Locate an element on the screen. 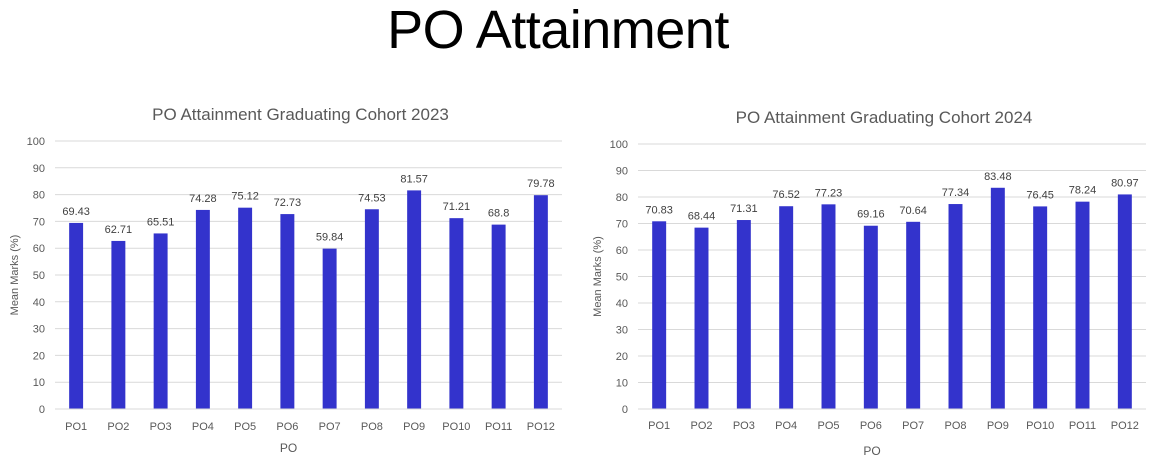 This screenshot has height=473, width=1158. chart-title: PO Attainment Graduating Cohort 2024 is located at coordinates (884, 117).